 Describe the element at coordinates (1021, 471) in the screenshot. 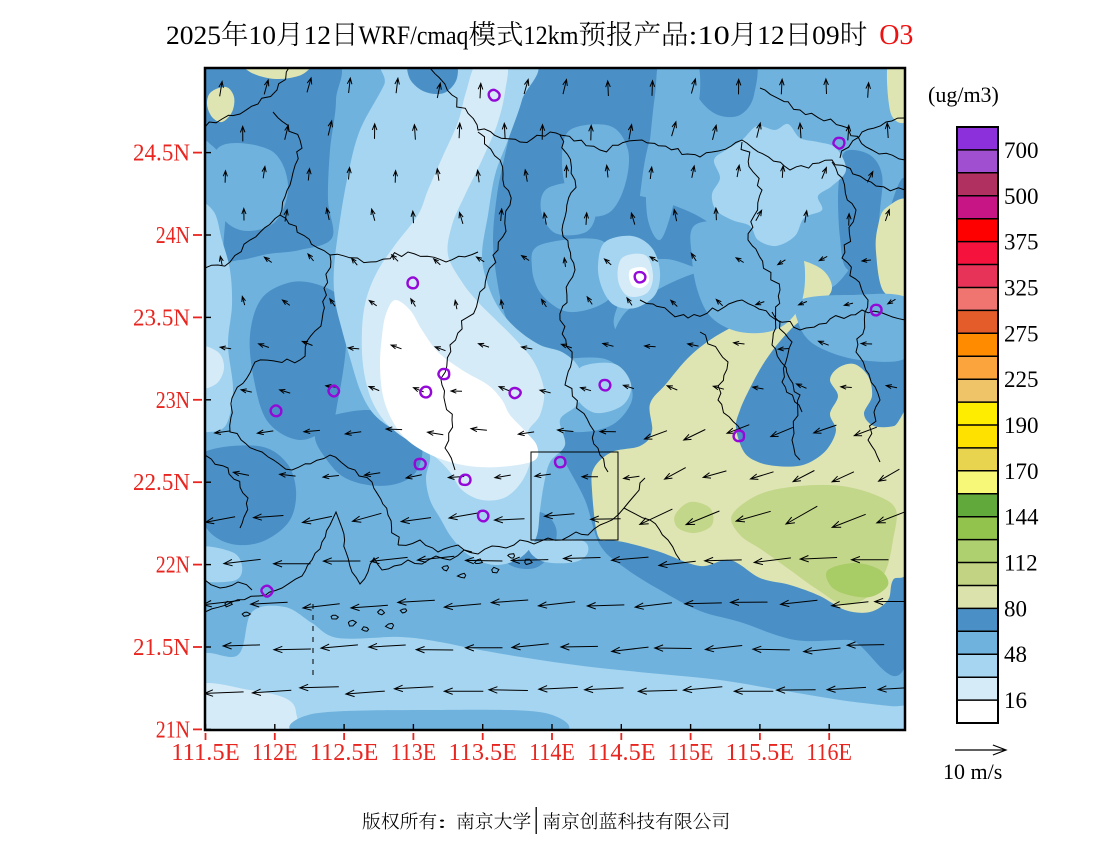

I see `svg-text: 170` at that location.